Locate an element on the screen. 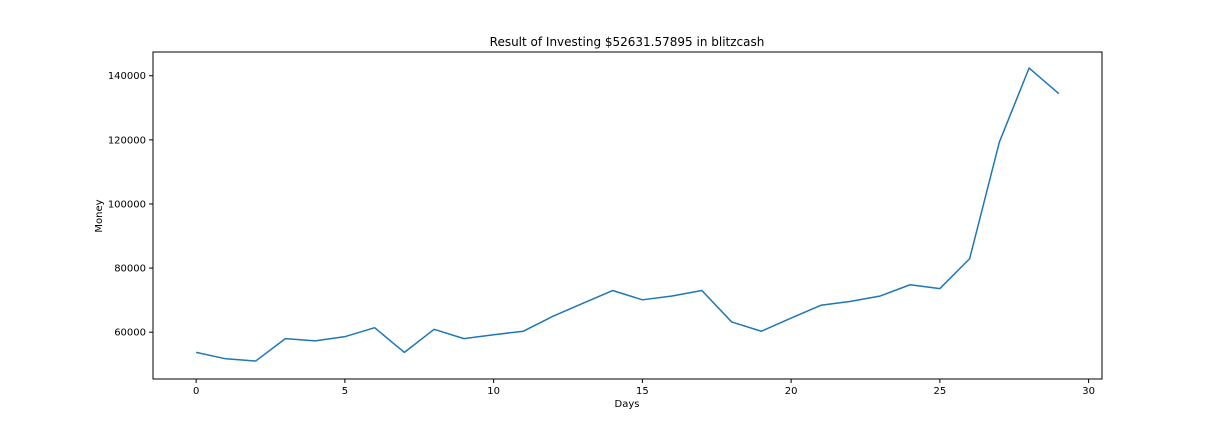 The width and height of the screenshot is (1224, 432). y-tick-label: 60000 is located at coordinates (130, 333).